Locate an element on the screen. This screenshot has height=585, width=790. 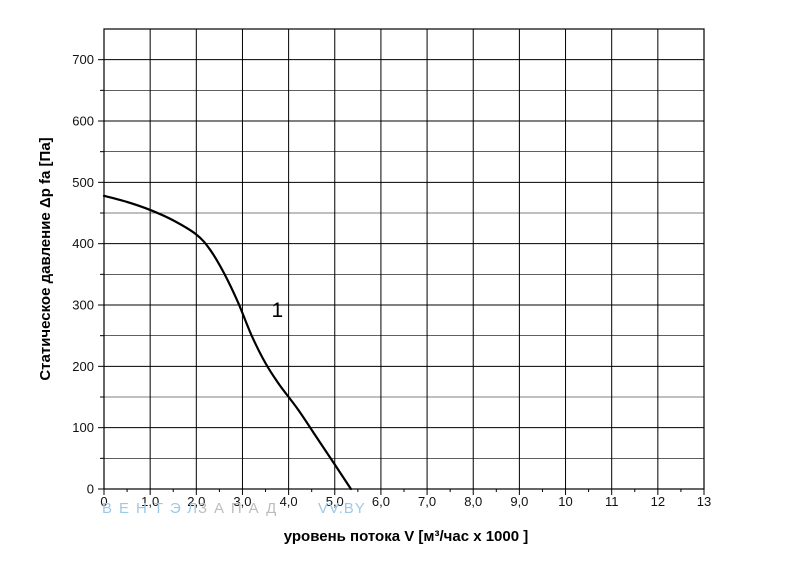
x-axis-title: уровень потока V [м³/час x 1000 ] is located at coordinates (406, 536).